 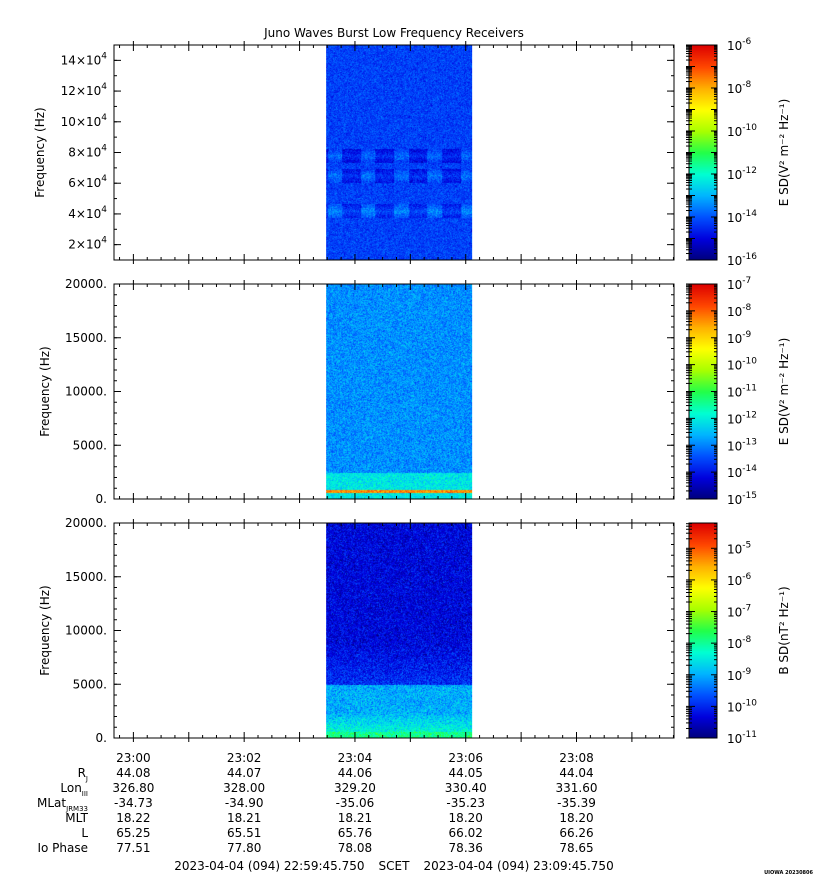 What do you see at coordinates (788, 873) in the screenshot?
I see `watermark: UIOWA 20230806` at bounding box center [788, 873].